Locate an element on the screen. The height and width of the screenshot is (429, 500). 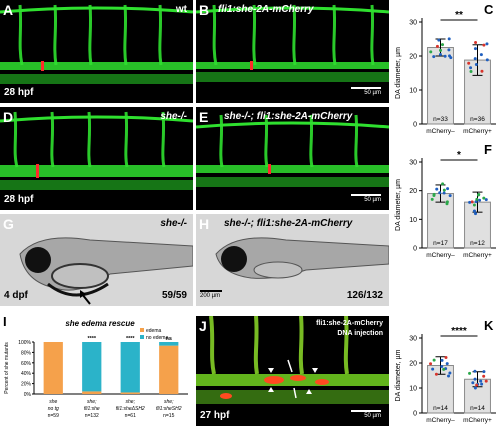
n-label: n=12 is located at coordinates (477, 243).